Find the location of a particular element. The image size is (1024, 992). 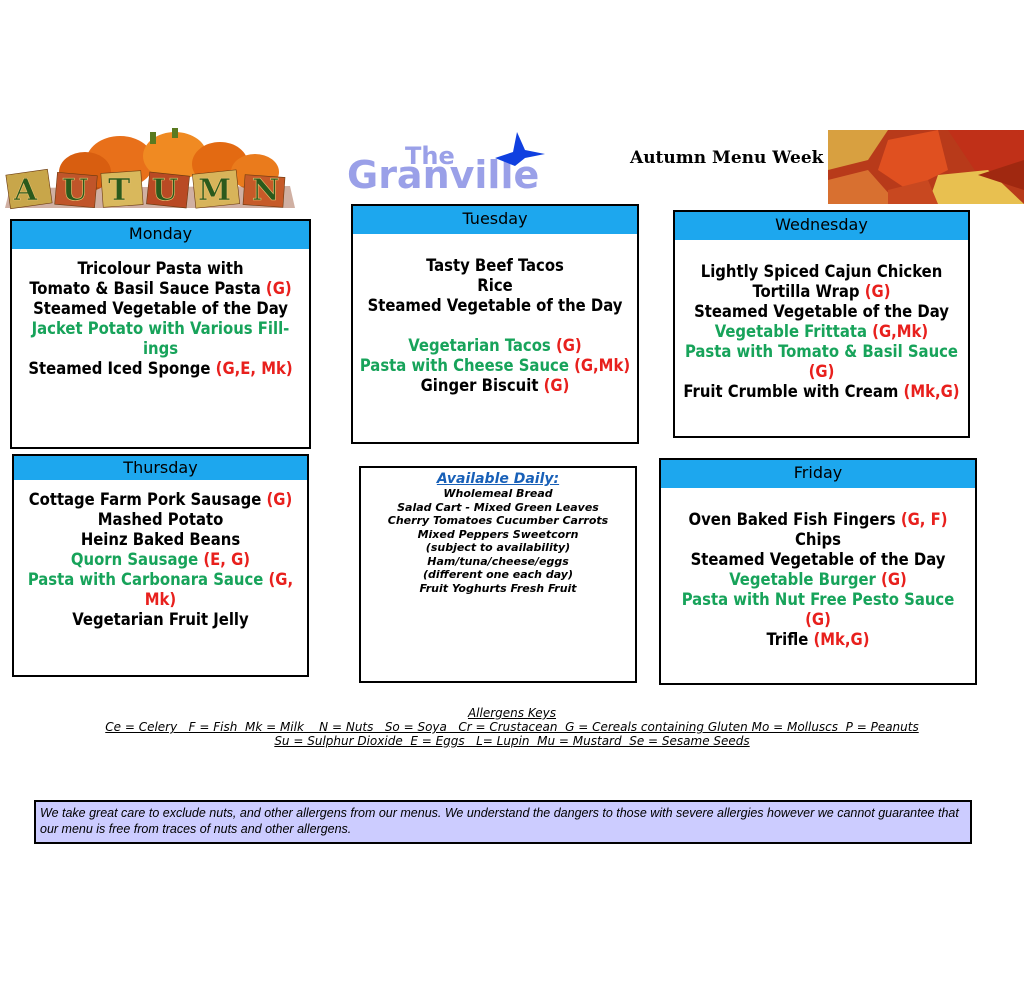

menu-item-text: Tasty Beef Tacos is located at coordinates (495, 265).